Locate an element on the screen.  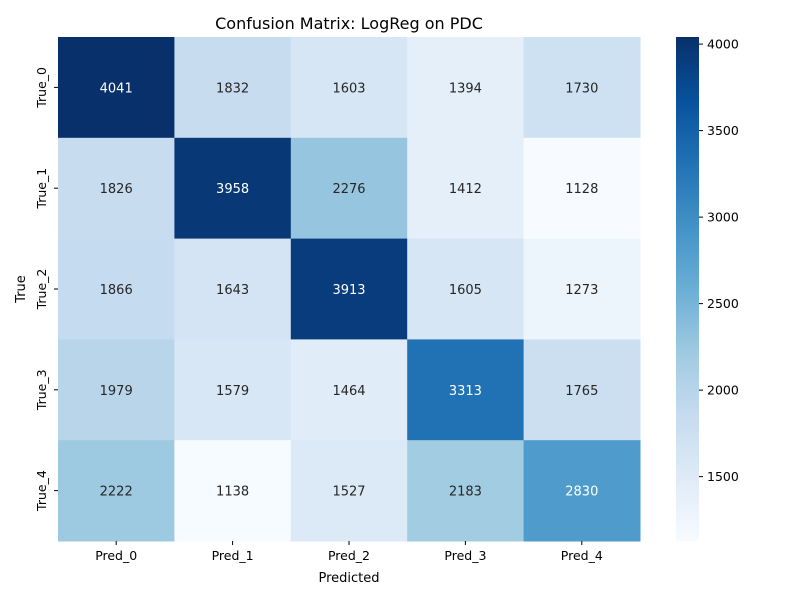
x-axis-label: Predicted is located at coordinates (348, 578).